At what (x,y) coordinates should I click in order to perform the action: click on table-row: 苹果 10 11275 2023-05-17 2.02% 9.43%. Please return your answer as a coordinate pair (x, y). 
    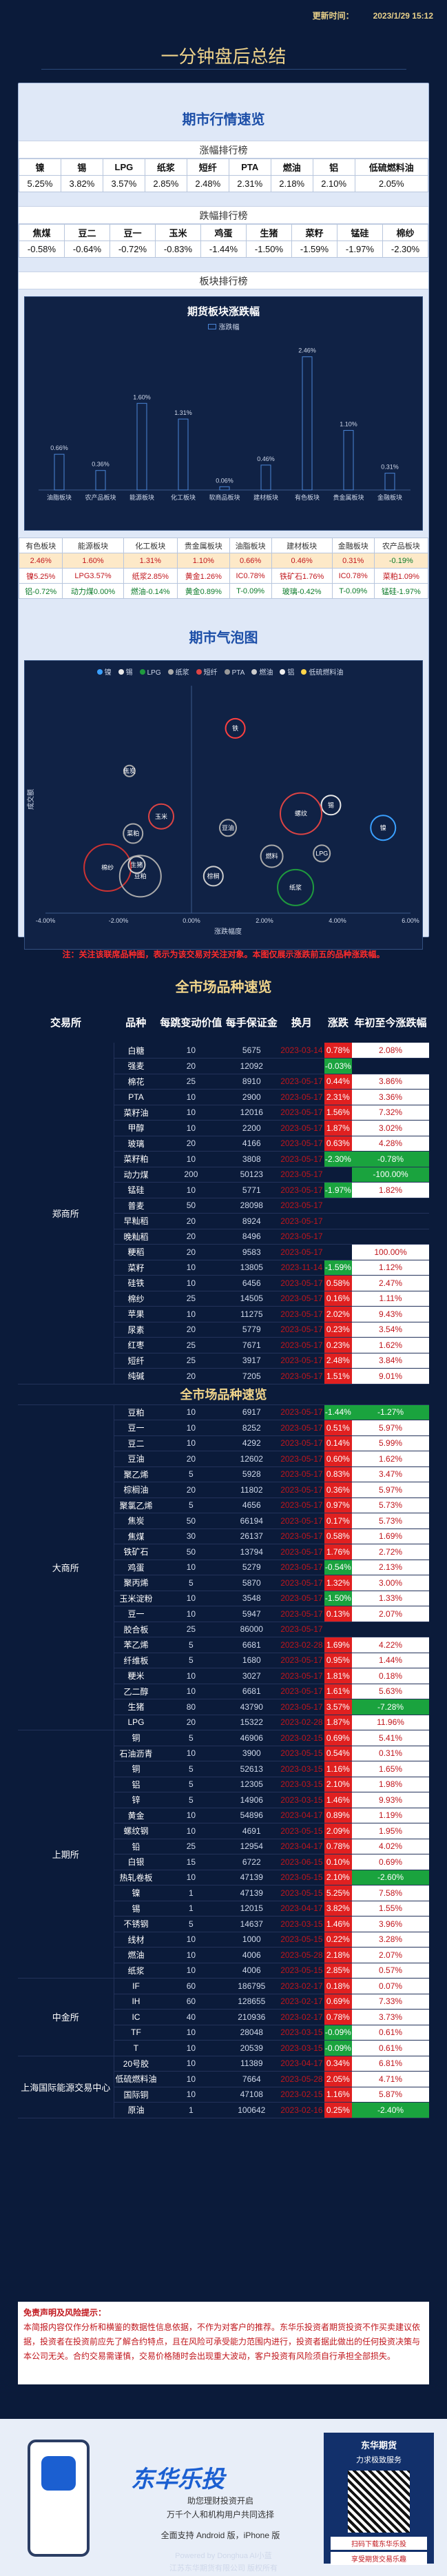
    Looking at the image, I should click on (223, 1314).